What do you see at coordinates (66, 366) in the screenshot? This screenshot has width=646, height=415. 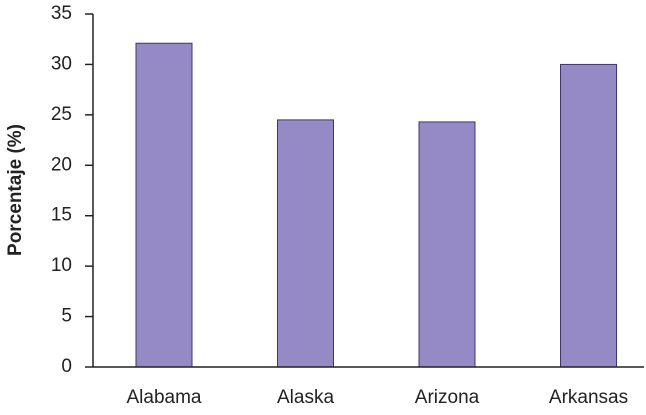 I see `y-tick-label: 0` at bounding box center [66, 366].